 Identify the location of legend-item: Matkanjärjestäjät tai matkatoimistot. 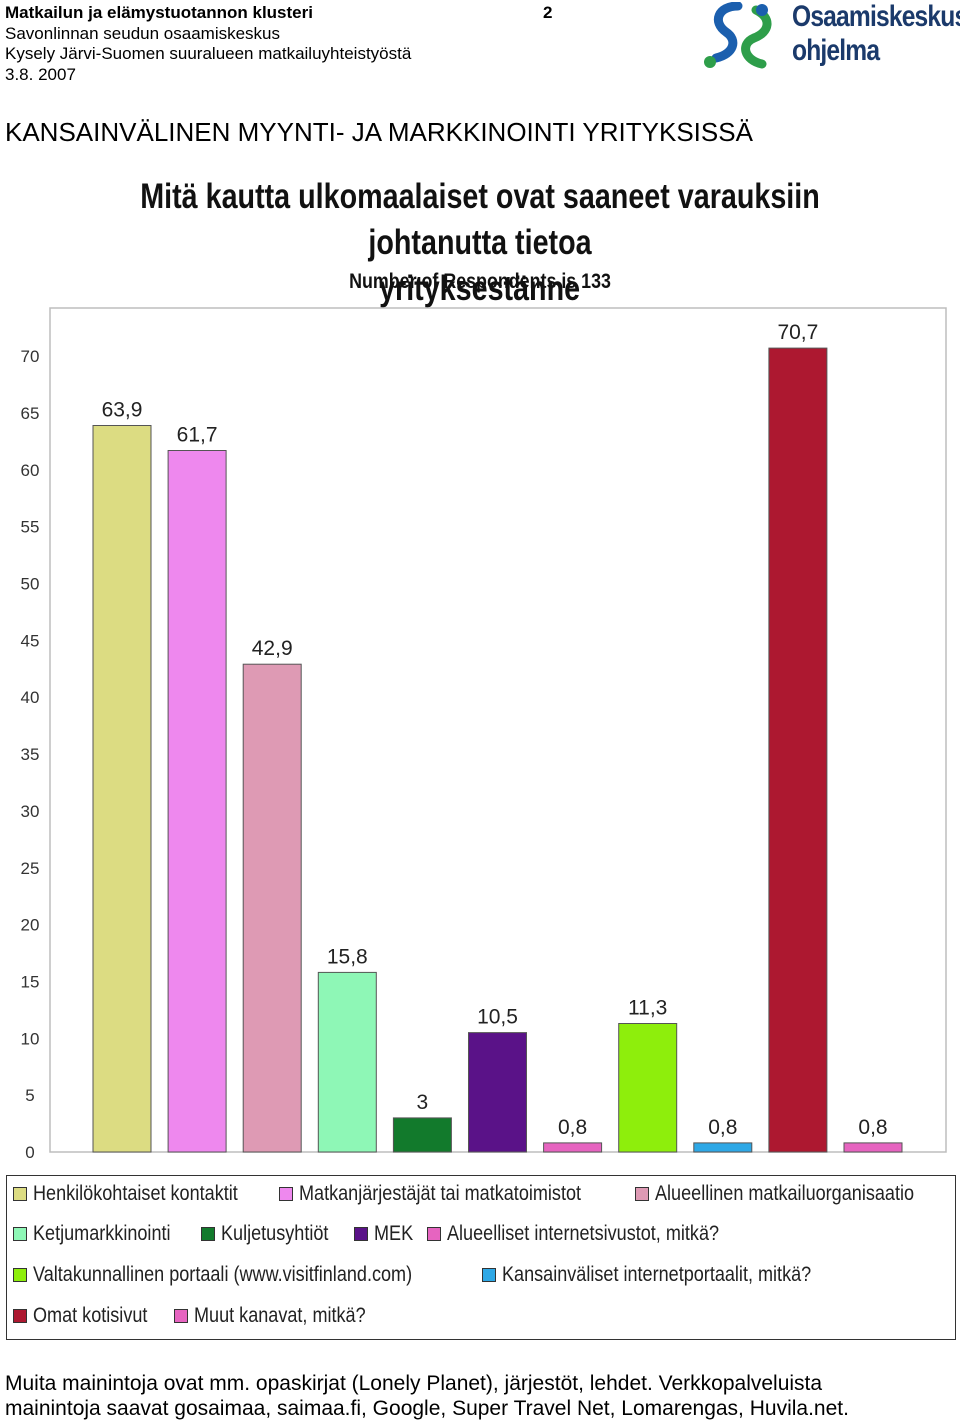
(453, 1194).